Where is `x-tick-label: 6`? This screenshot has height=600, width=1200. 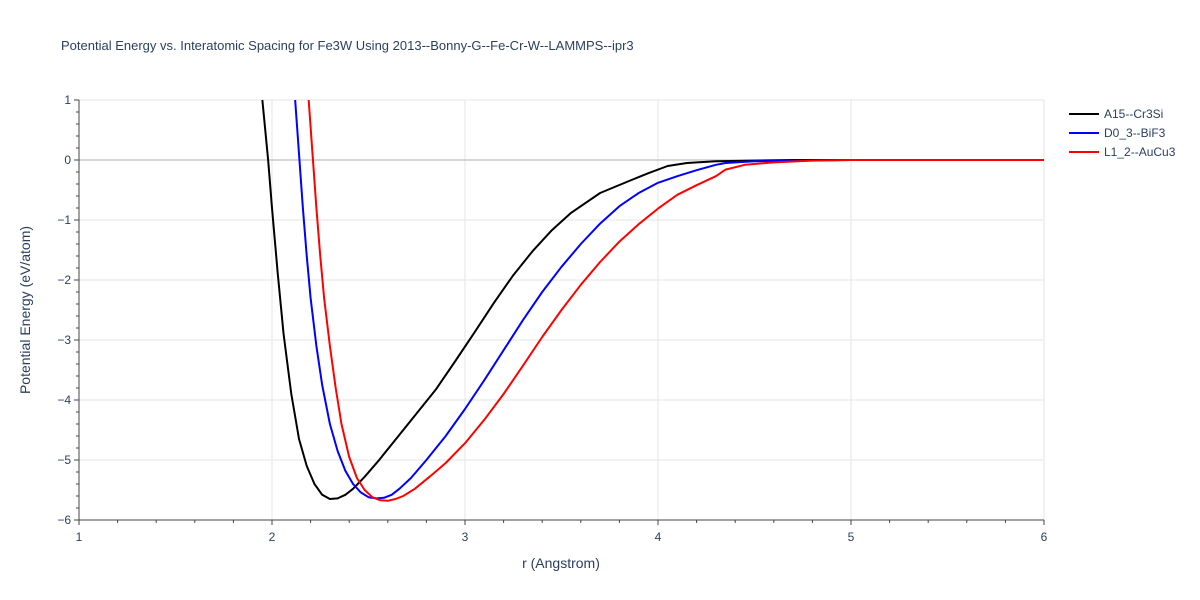
x-tick-label: 6 is located at coordinates (1044, 537).